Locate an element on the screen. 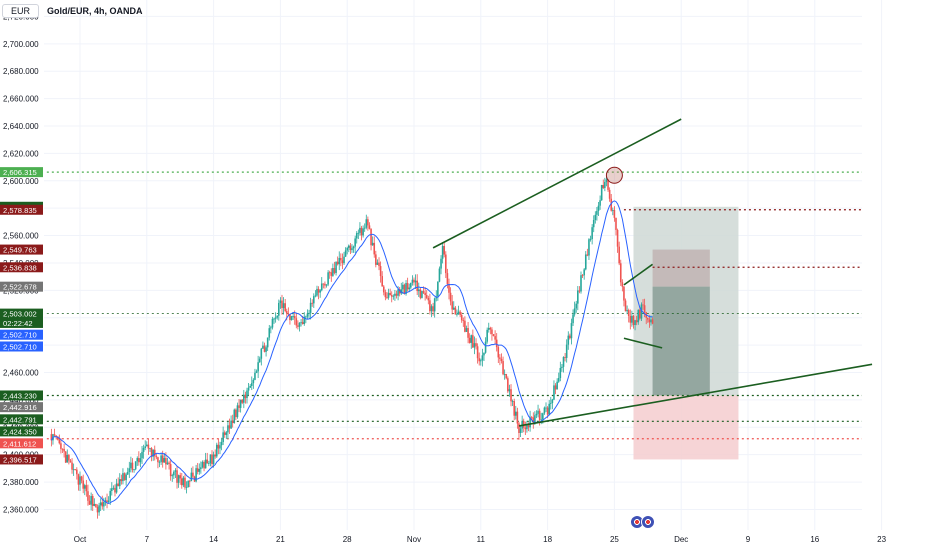 This screenshot has width=932, height=550. y-tick-label: 2,680.000 is located at coordinates (21, 71).